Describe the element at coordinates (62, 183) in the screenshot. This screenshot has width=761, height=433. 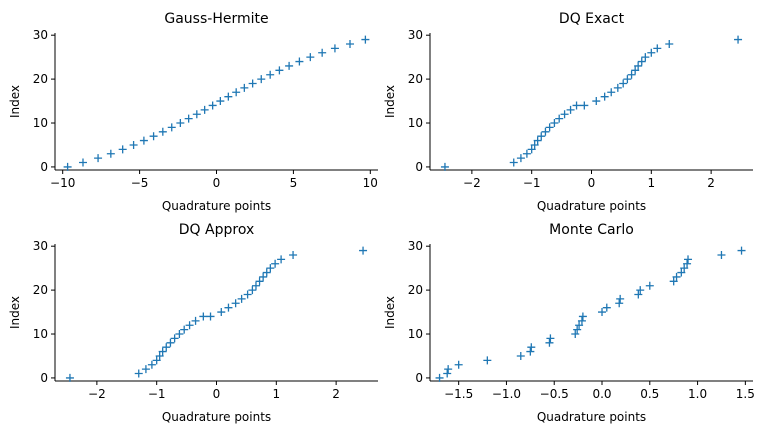
I see `x-tick-label: −10` at that location.